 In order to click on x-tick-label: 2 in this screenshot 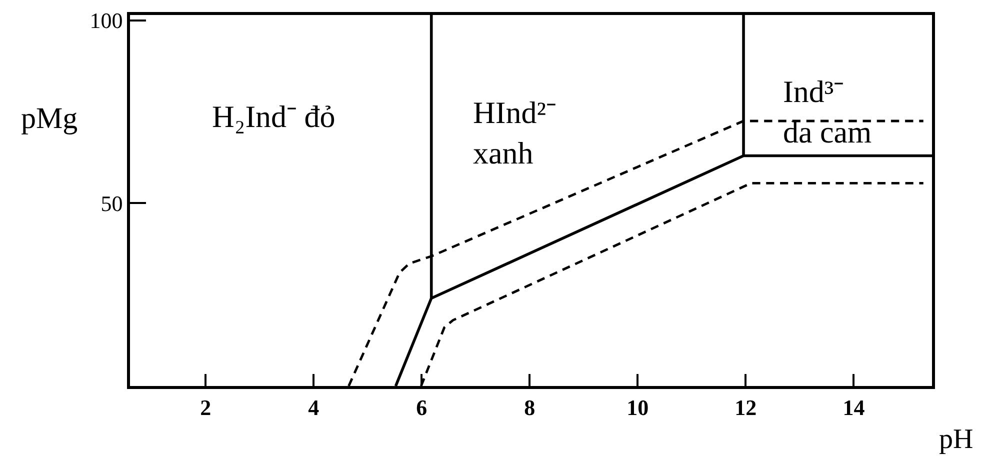, I will do `click(206, 407)`.